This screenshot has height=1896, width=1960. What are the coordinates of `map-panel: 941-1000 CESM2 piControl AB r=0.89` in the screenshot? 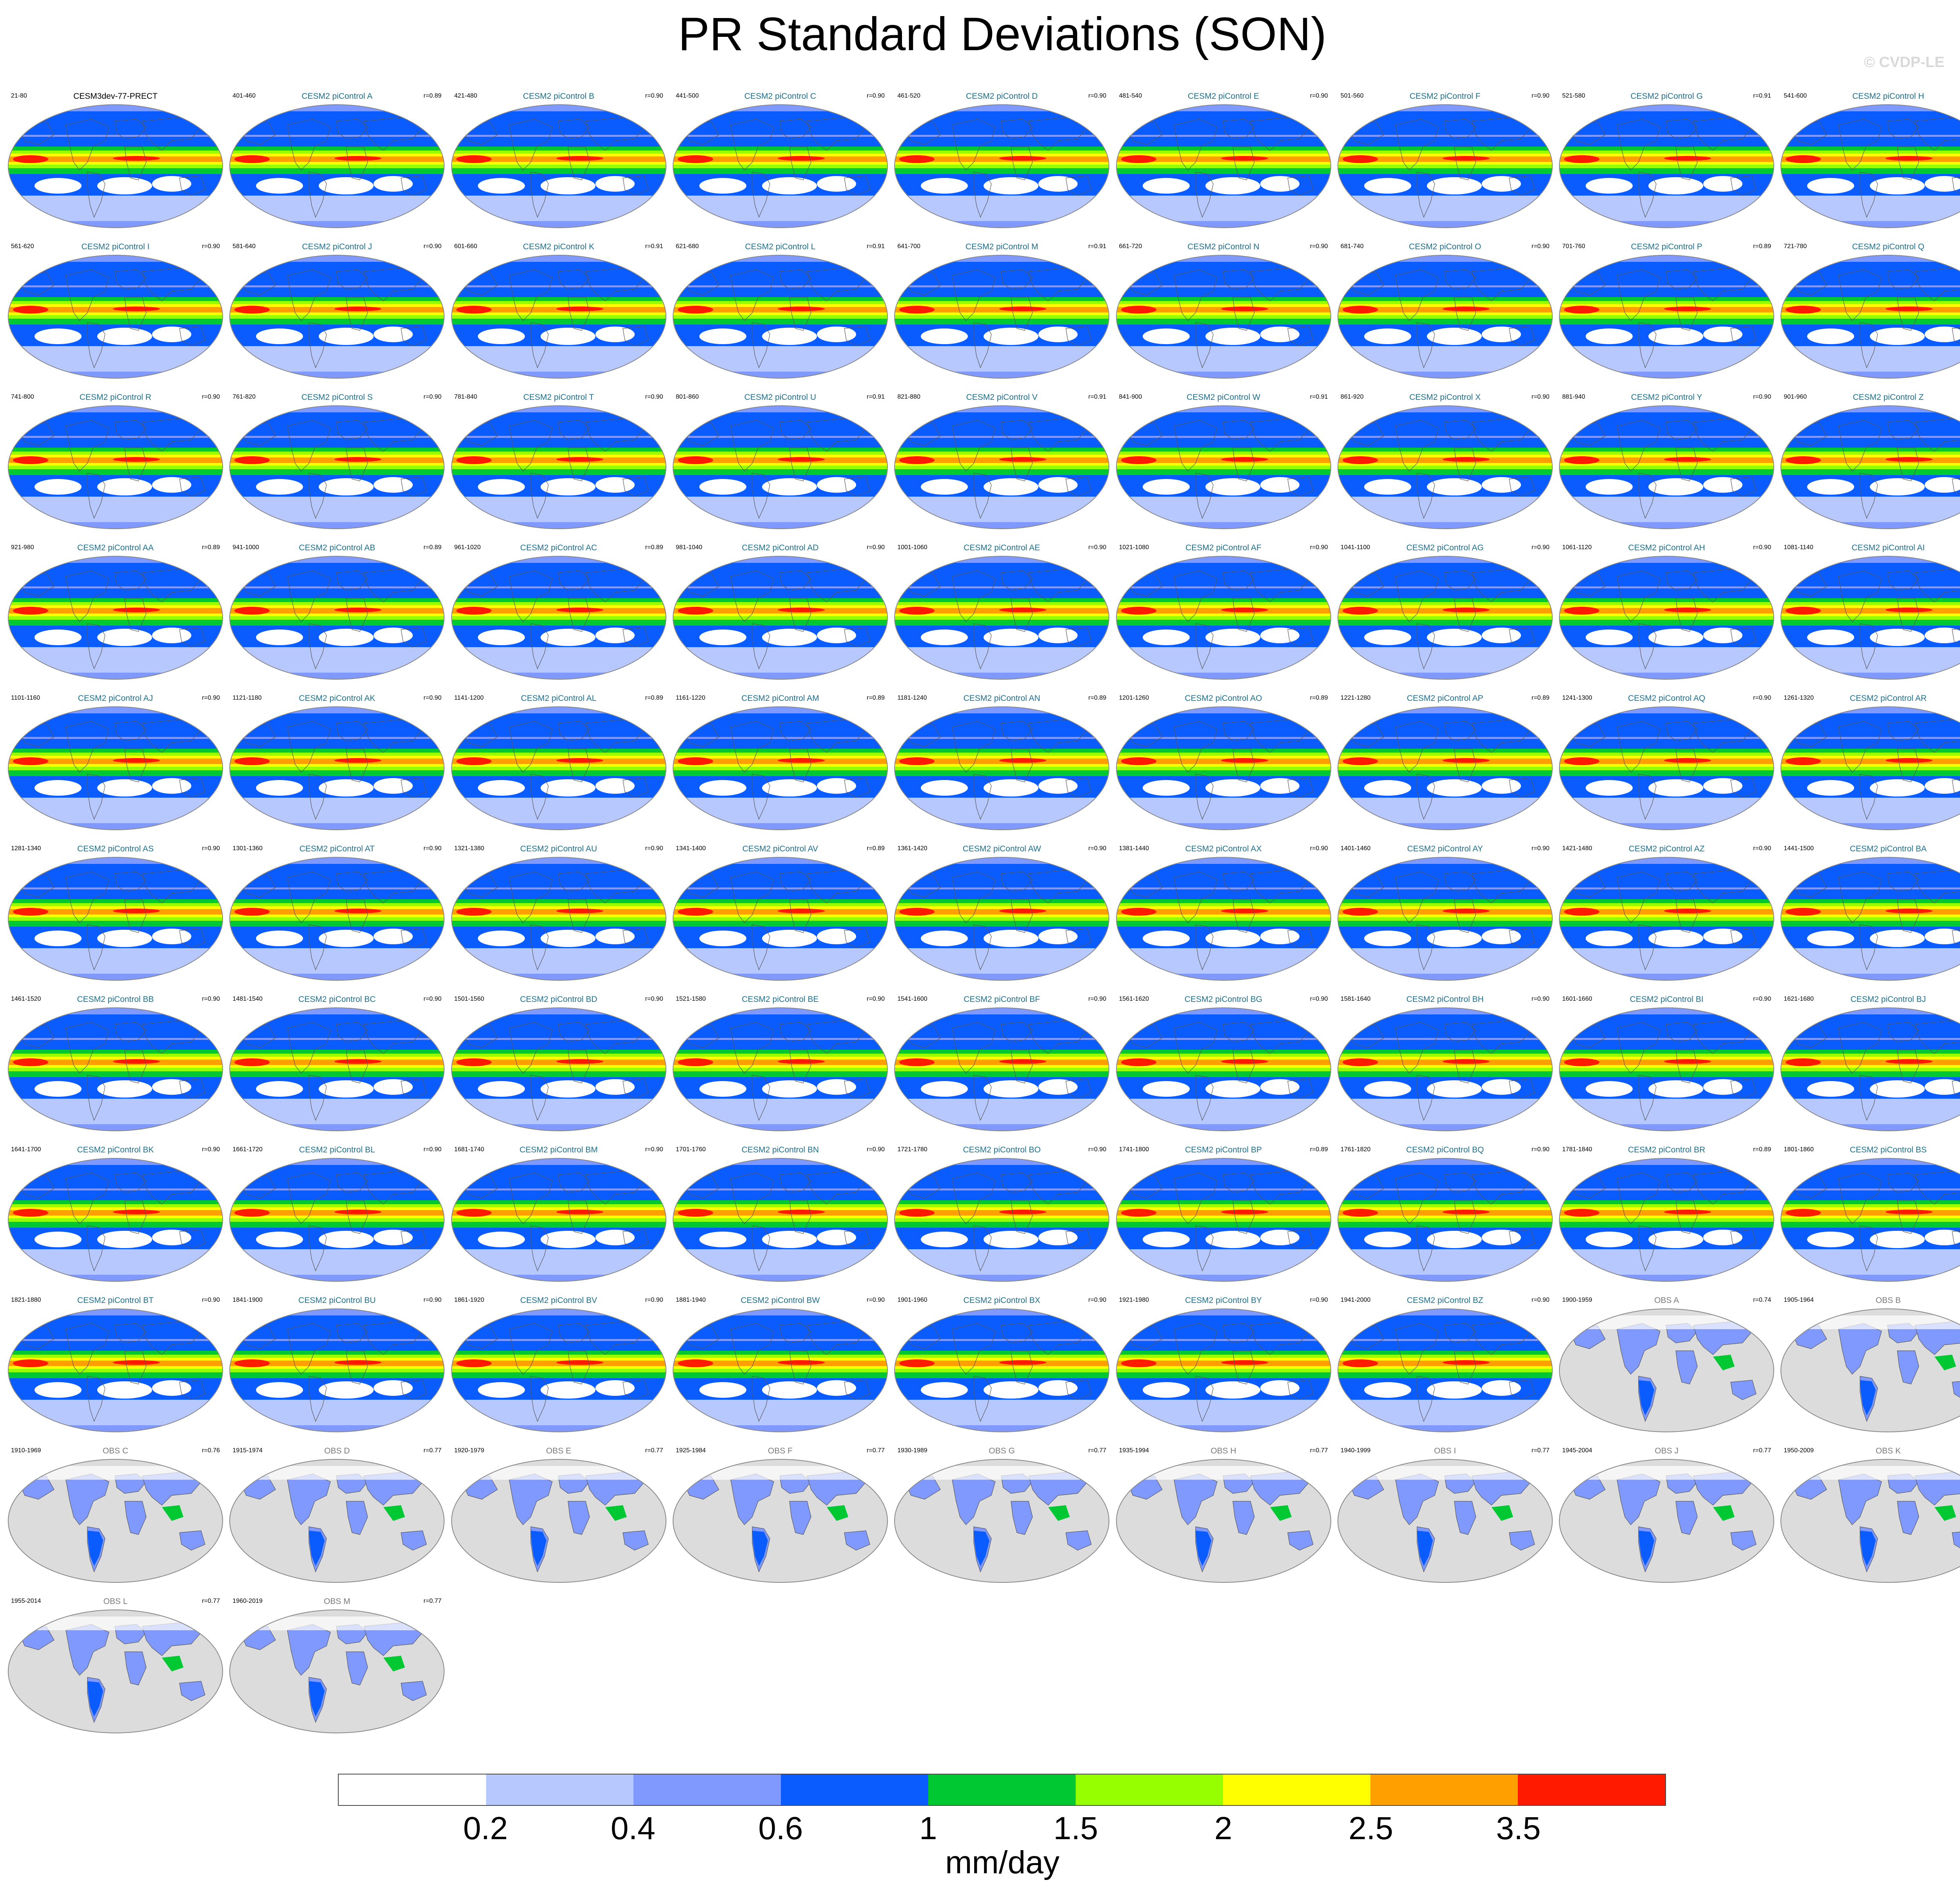 It's located at (337, 612).